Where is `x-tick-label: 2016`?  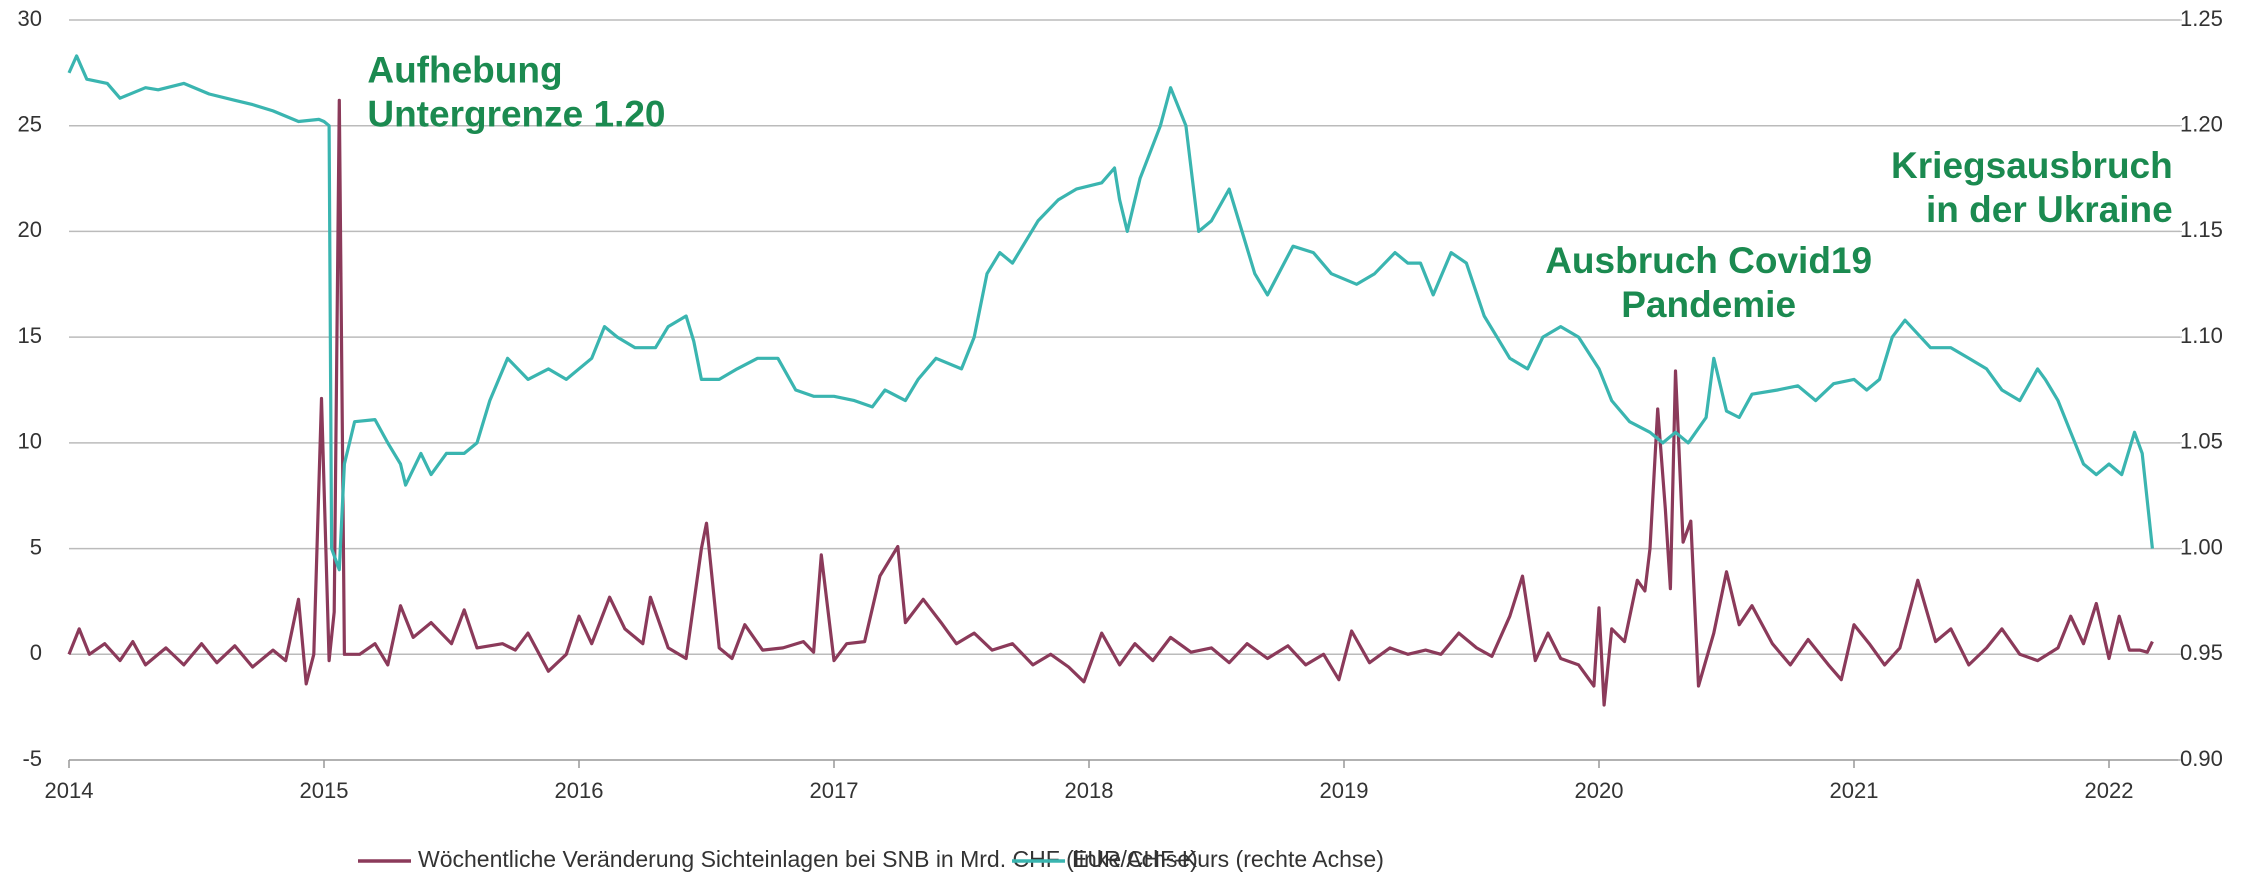
x-tick-label: 2016 is located at coordinates (579, 790).